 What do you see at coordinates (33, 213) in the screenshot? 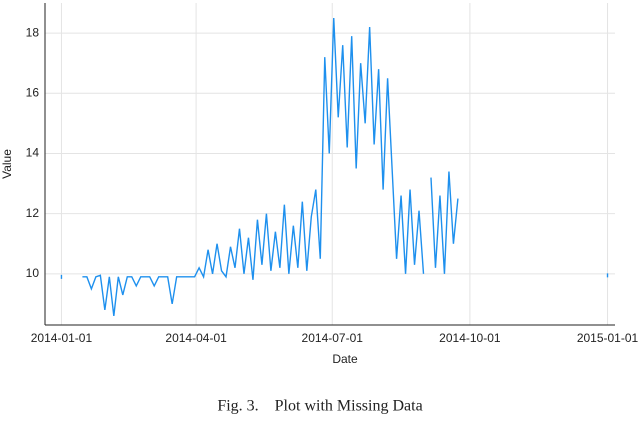
I see `y-tick-label: 12` at bounding box center [33, 213].